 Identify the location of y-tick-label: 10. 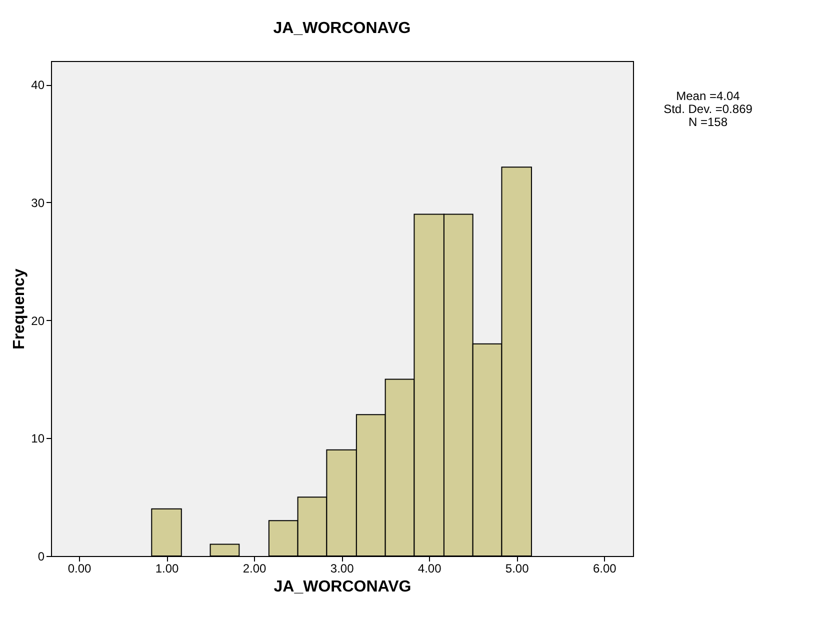
(38, 439).